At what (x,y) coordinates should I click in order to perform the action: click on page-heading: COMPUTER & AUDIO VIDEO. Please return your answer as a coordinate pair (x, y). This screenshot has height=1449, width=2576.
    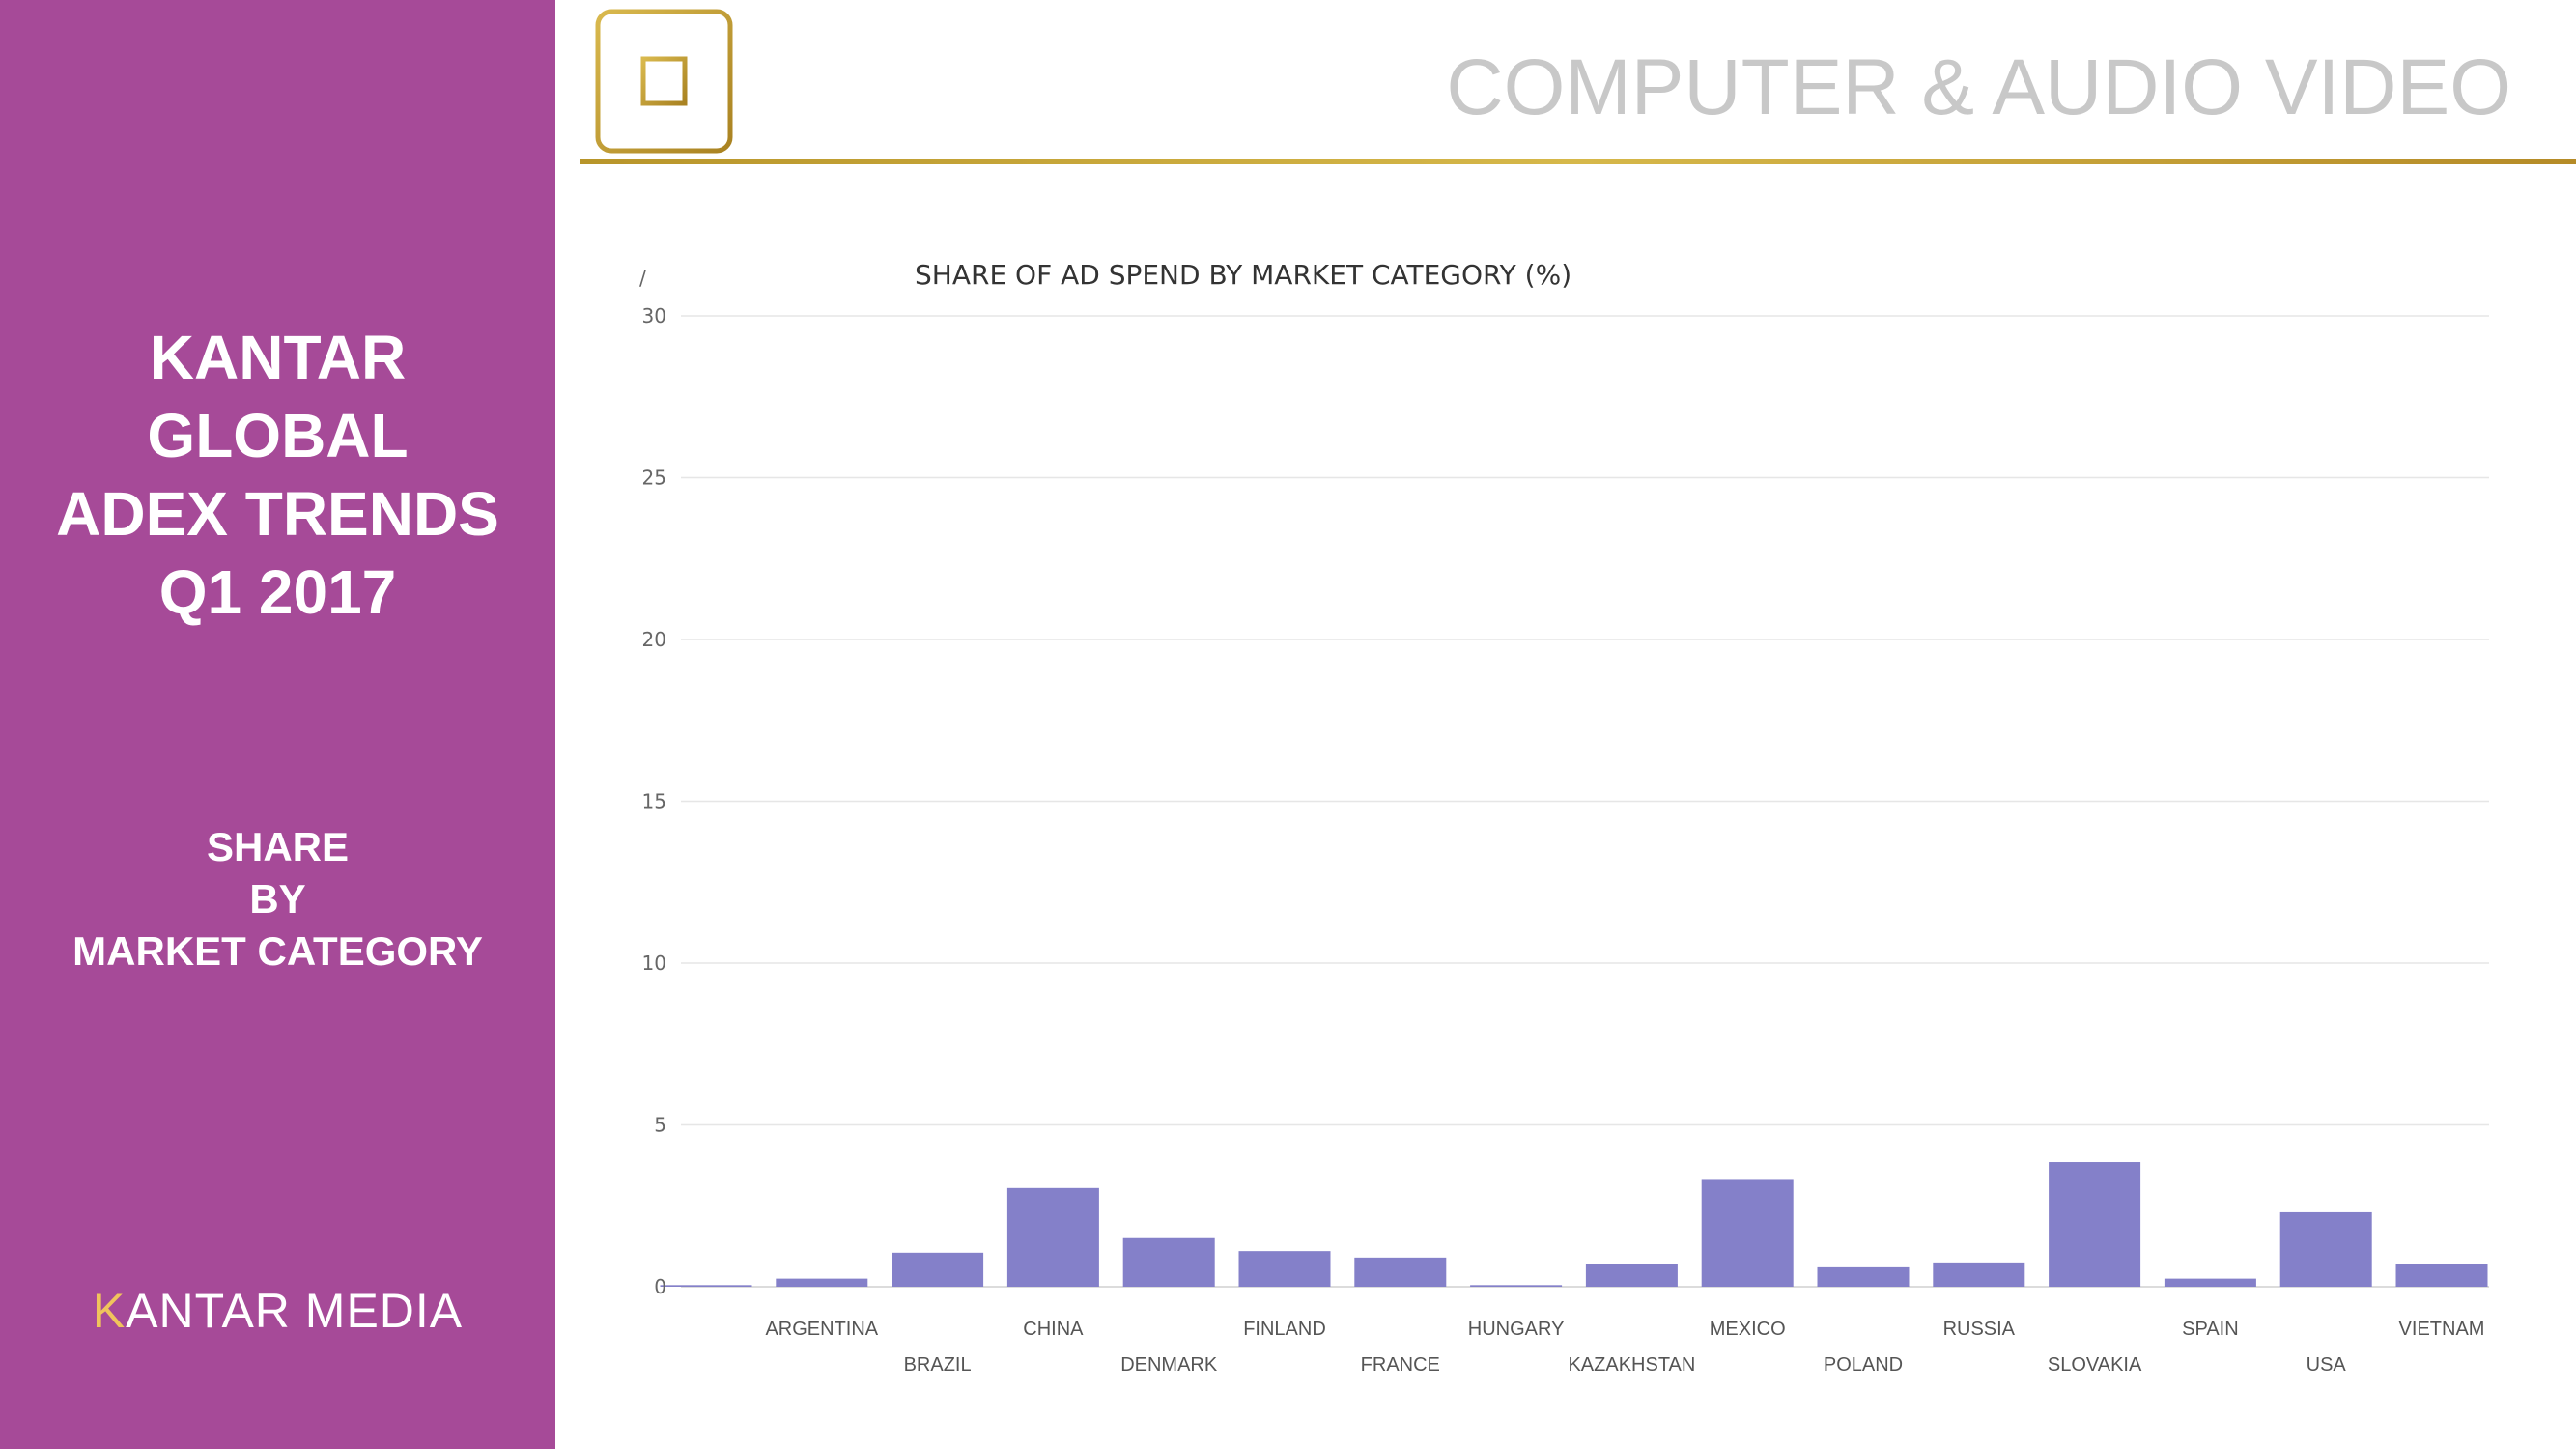
    Looking at the image, I should click on (1978, 87).